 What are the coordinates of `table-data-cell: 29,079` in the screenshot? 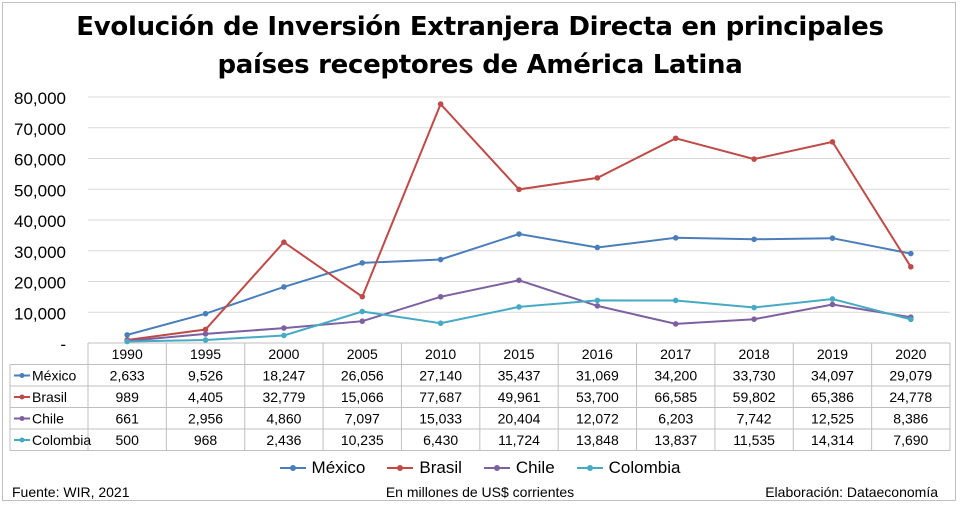 It's located at (910, 376).